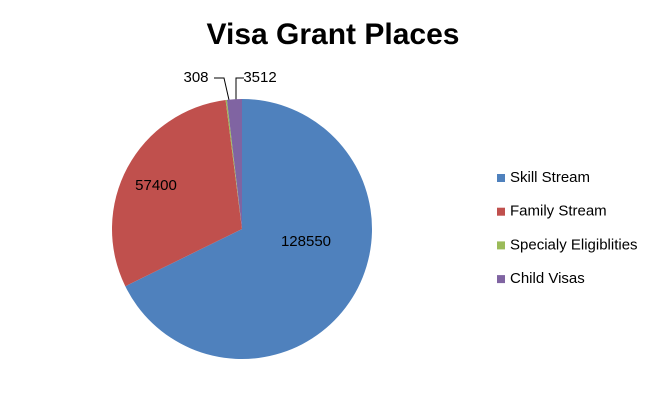 Image resolution: width=667 pixels, height=400 pixels. I want to click on legend-label: Skill Stream, so click(550, 177).